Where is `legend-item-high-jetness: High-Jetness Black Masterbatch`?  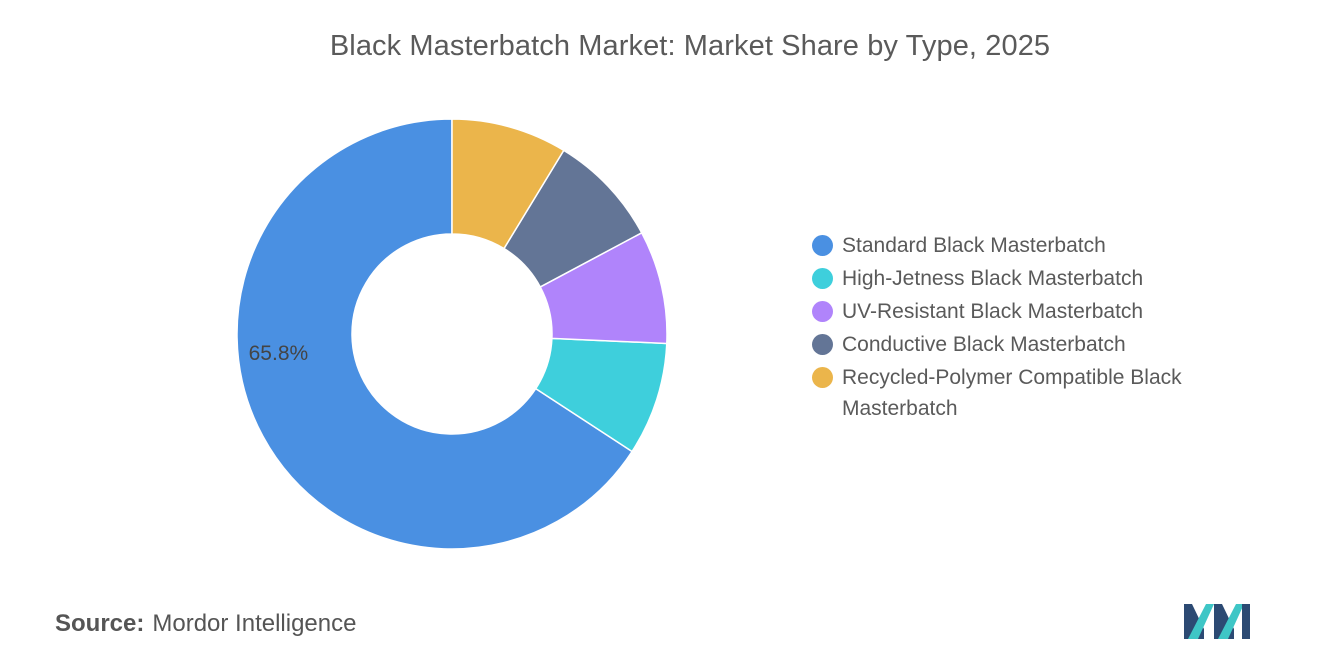 legend-item-high-jetness: High-Jetness Black Masterbatch is located at coordinates (1022, 278).